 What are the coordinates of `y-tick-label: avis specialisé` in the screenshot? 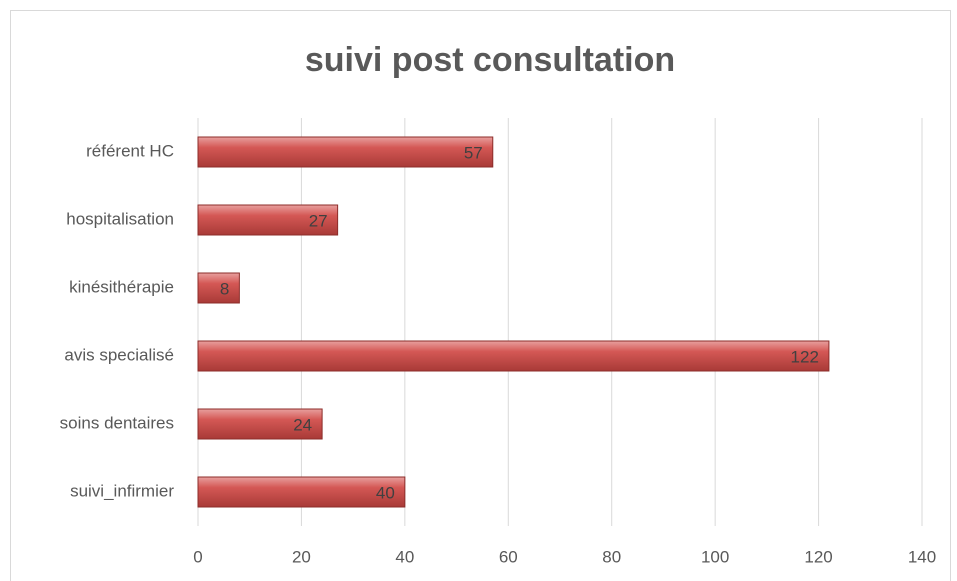 It's located at (119, 354).